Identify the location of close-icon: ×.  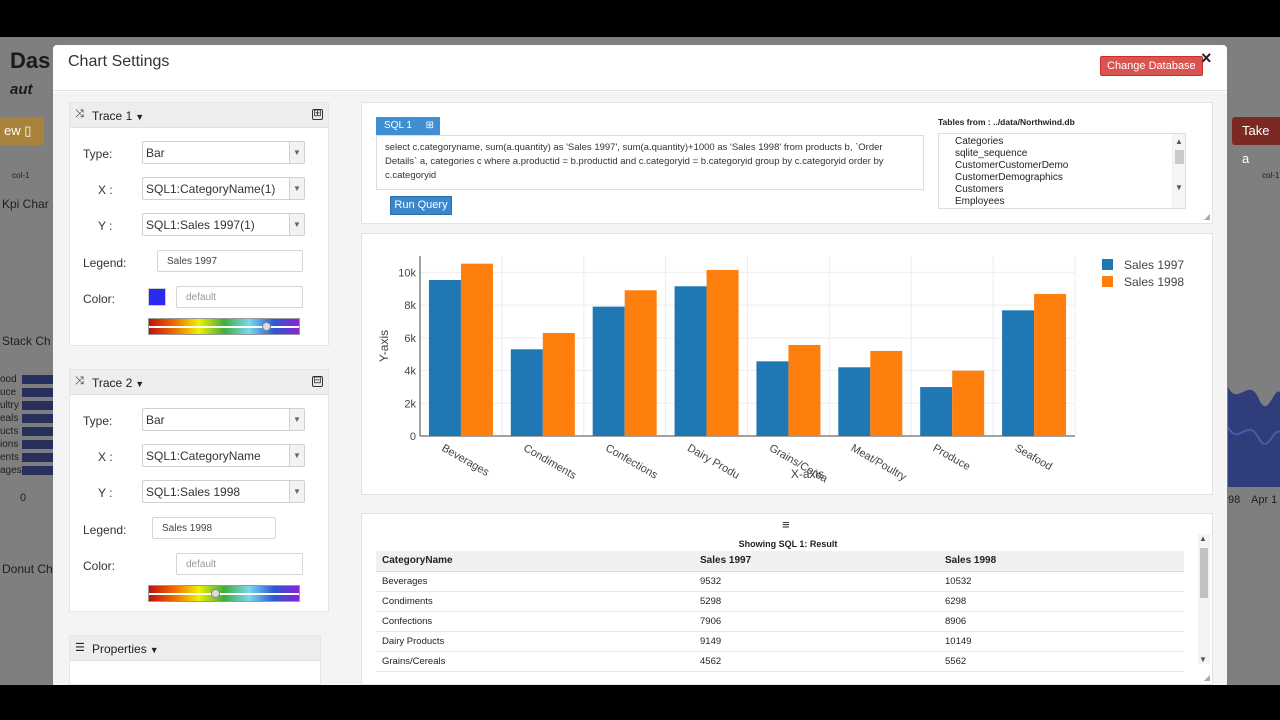
(1206, 58).